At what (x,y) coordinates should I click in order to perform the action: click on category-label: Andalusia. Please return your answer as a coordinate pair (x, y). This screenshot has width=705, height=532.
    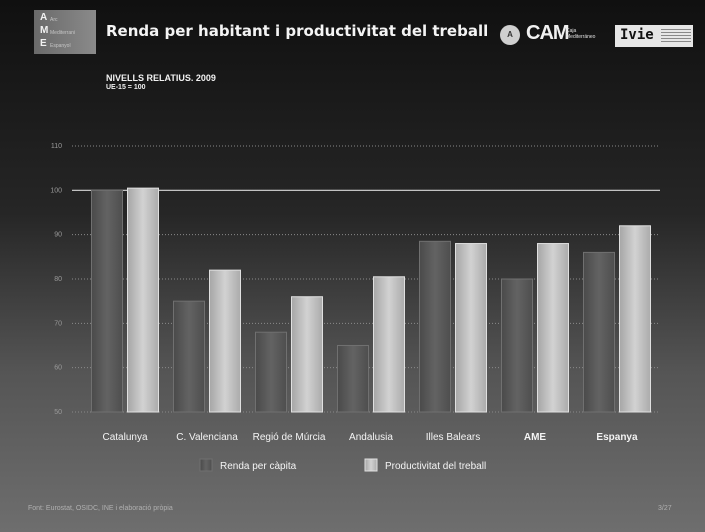
    Looking at the image, I should click on (371, 437).